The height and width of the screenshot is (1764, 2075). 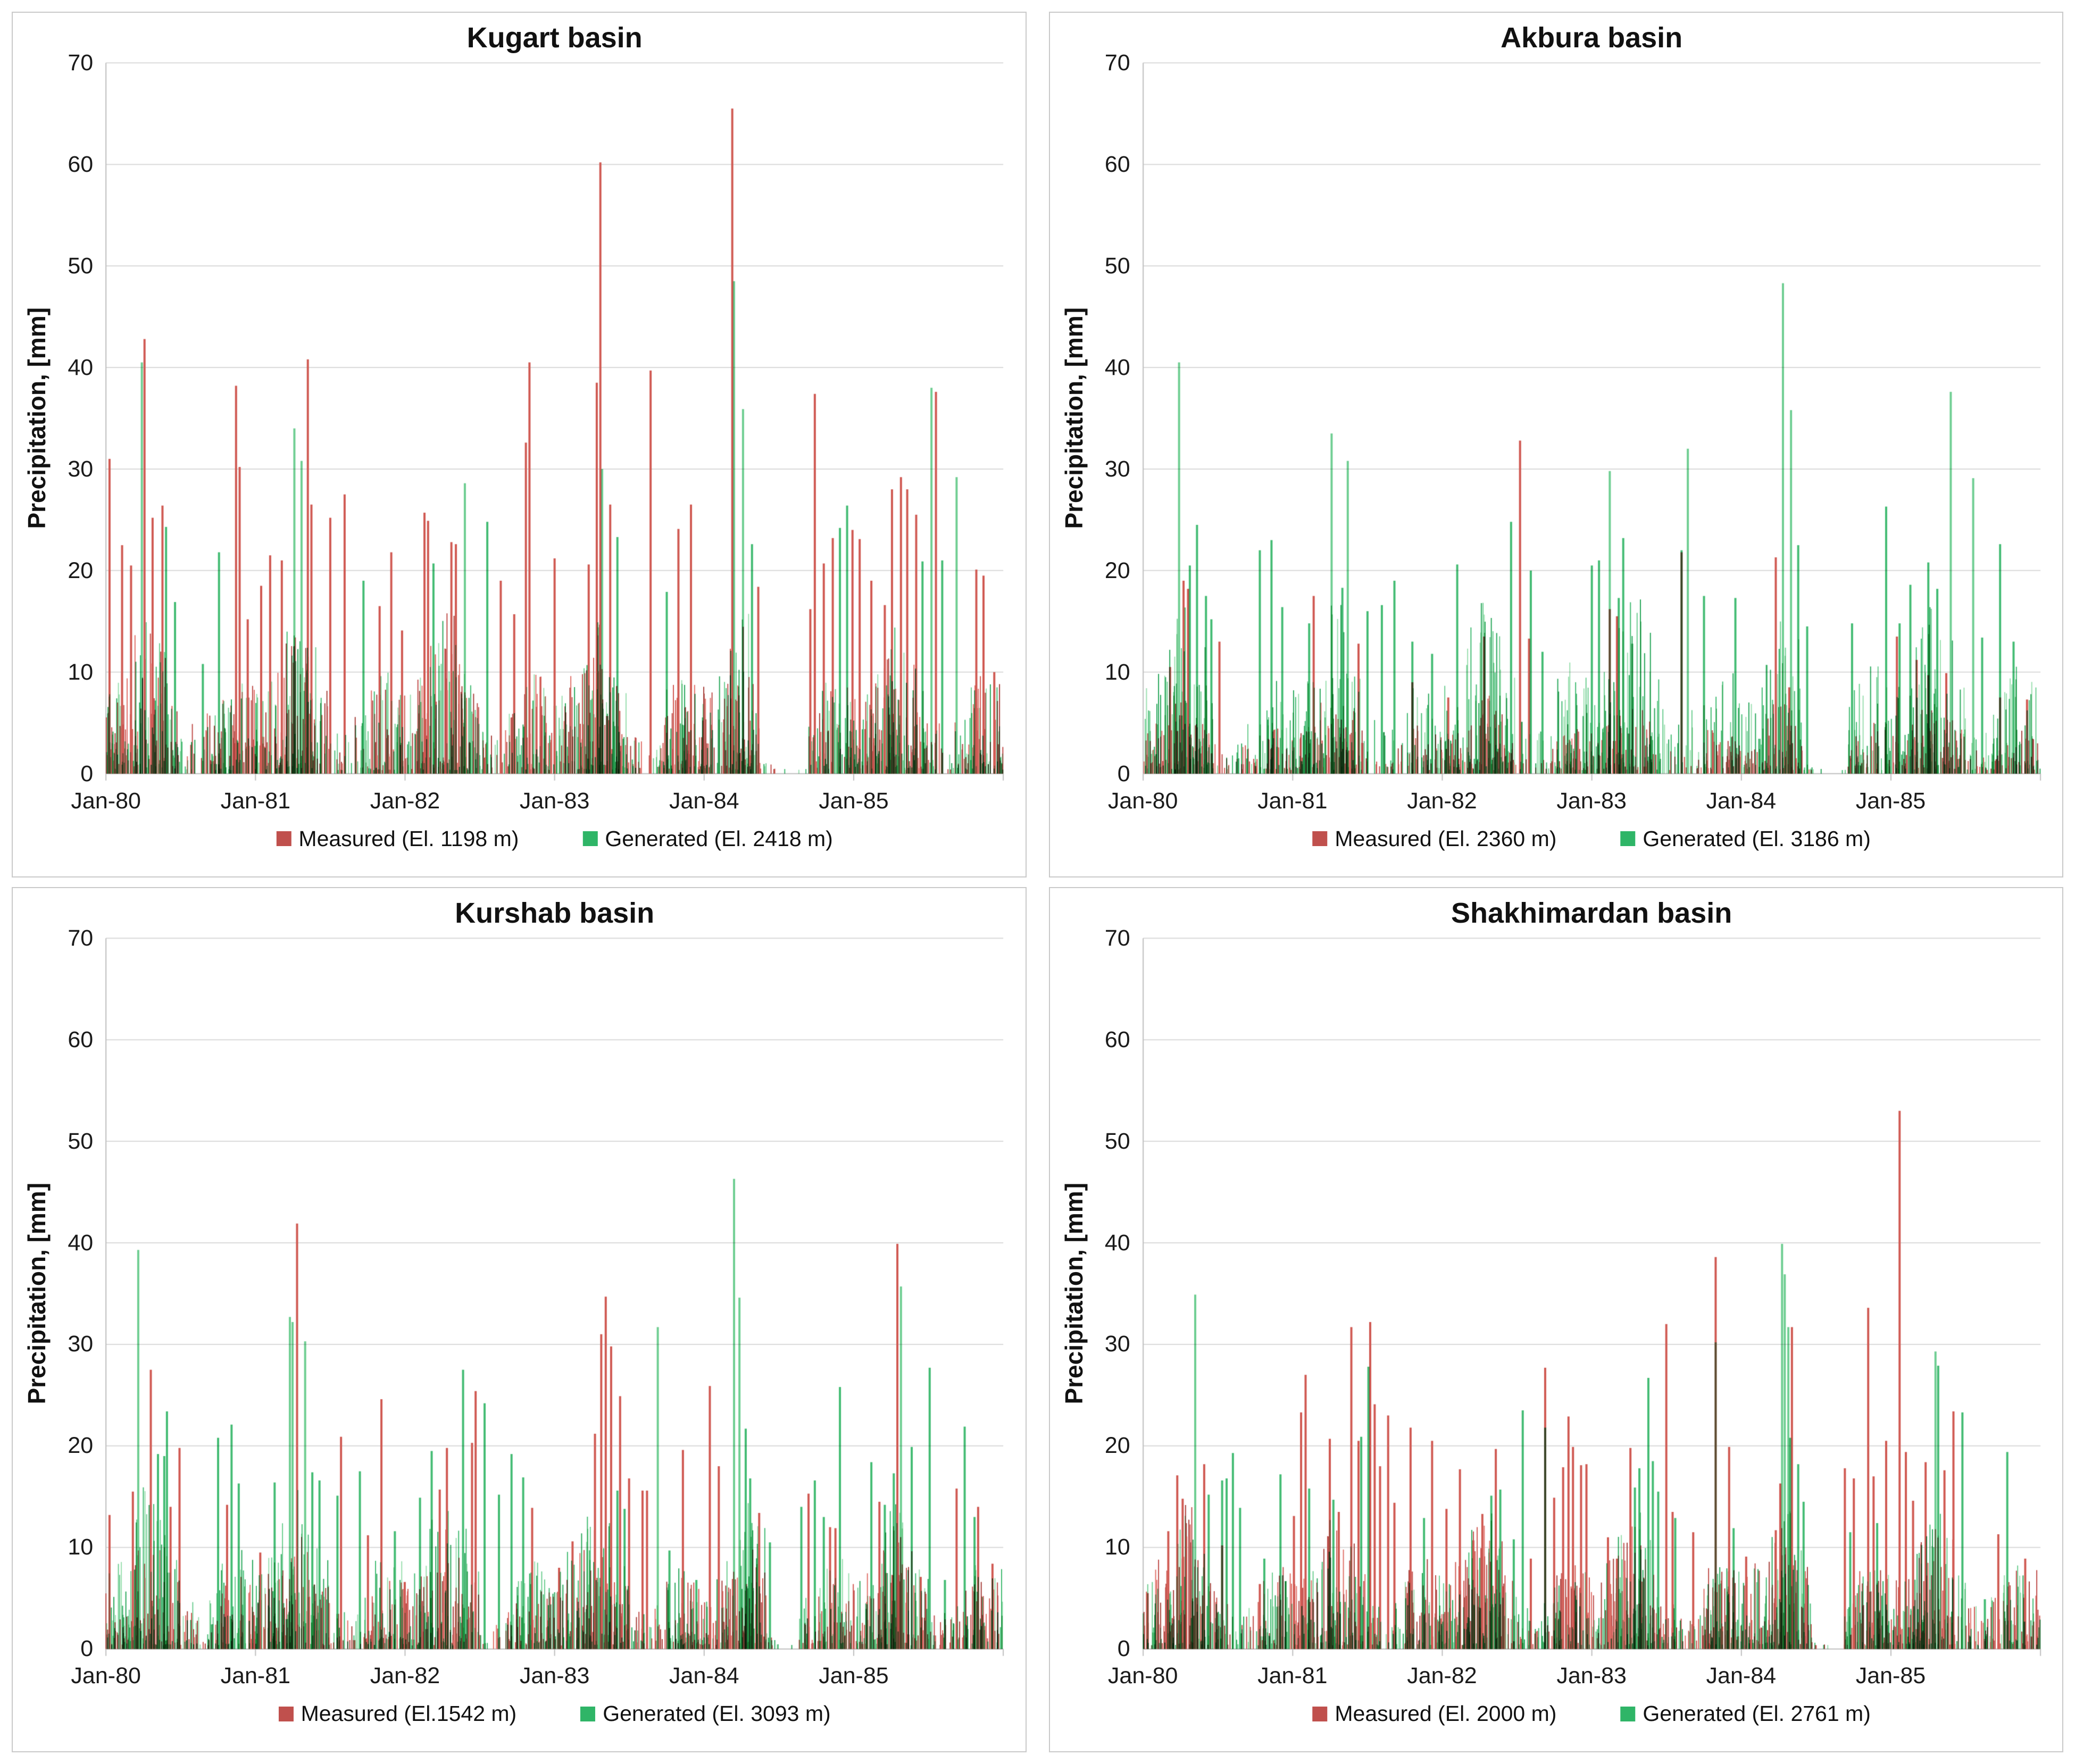 I want to click on legend-label-measured: Measured (El. 2000 m), so click(x=1446, y=1713).